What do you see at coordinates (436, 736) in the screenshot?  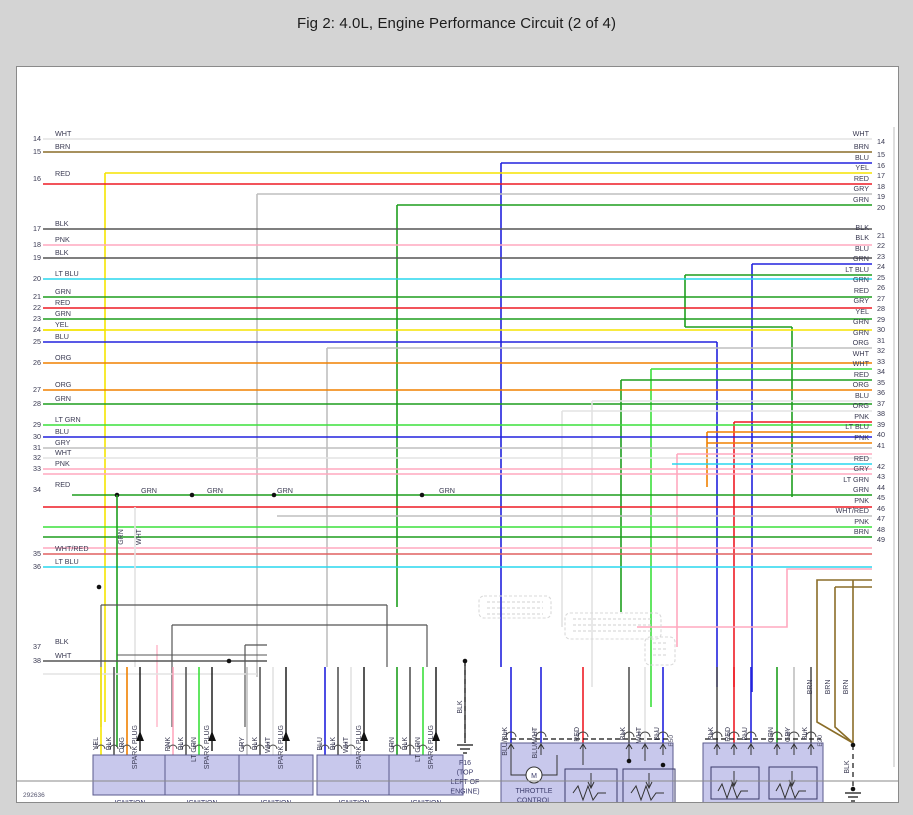 I see `spark-plug-arrow` at bounding box center [436, 736].